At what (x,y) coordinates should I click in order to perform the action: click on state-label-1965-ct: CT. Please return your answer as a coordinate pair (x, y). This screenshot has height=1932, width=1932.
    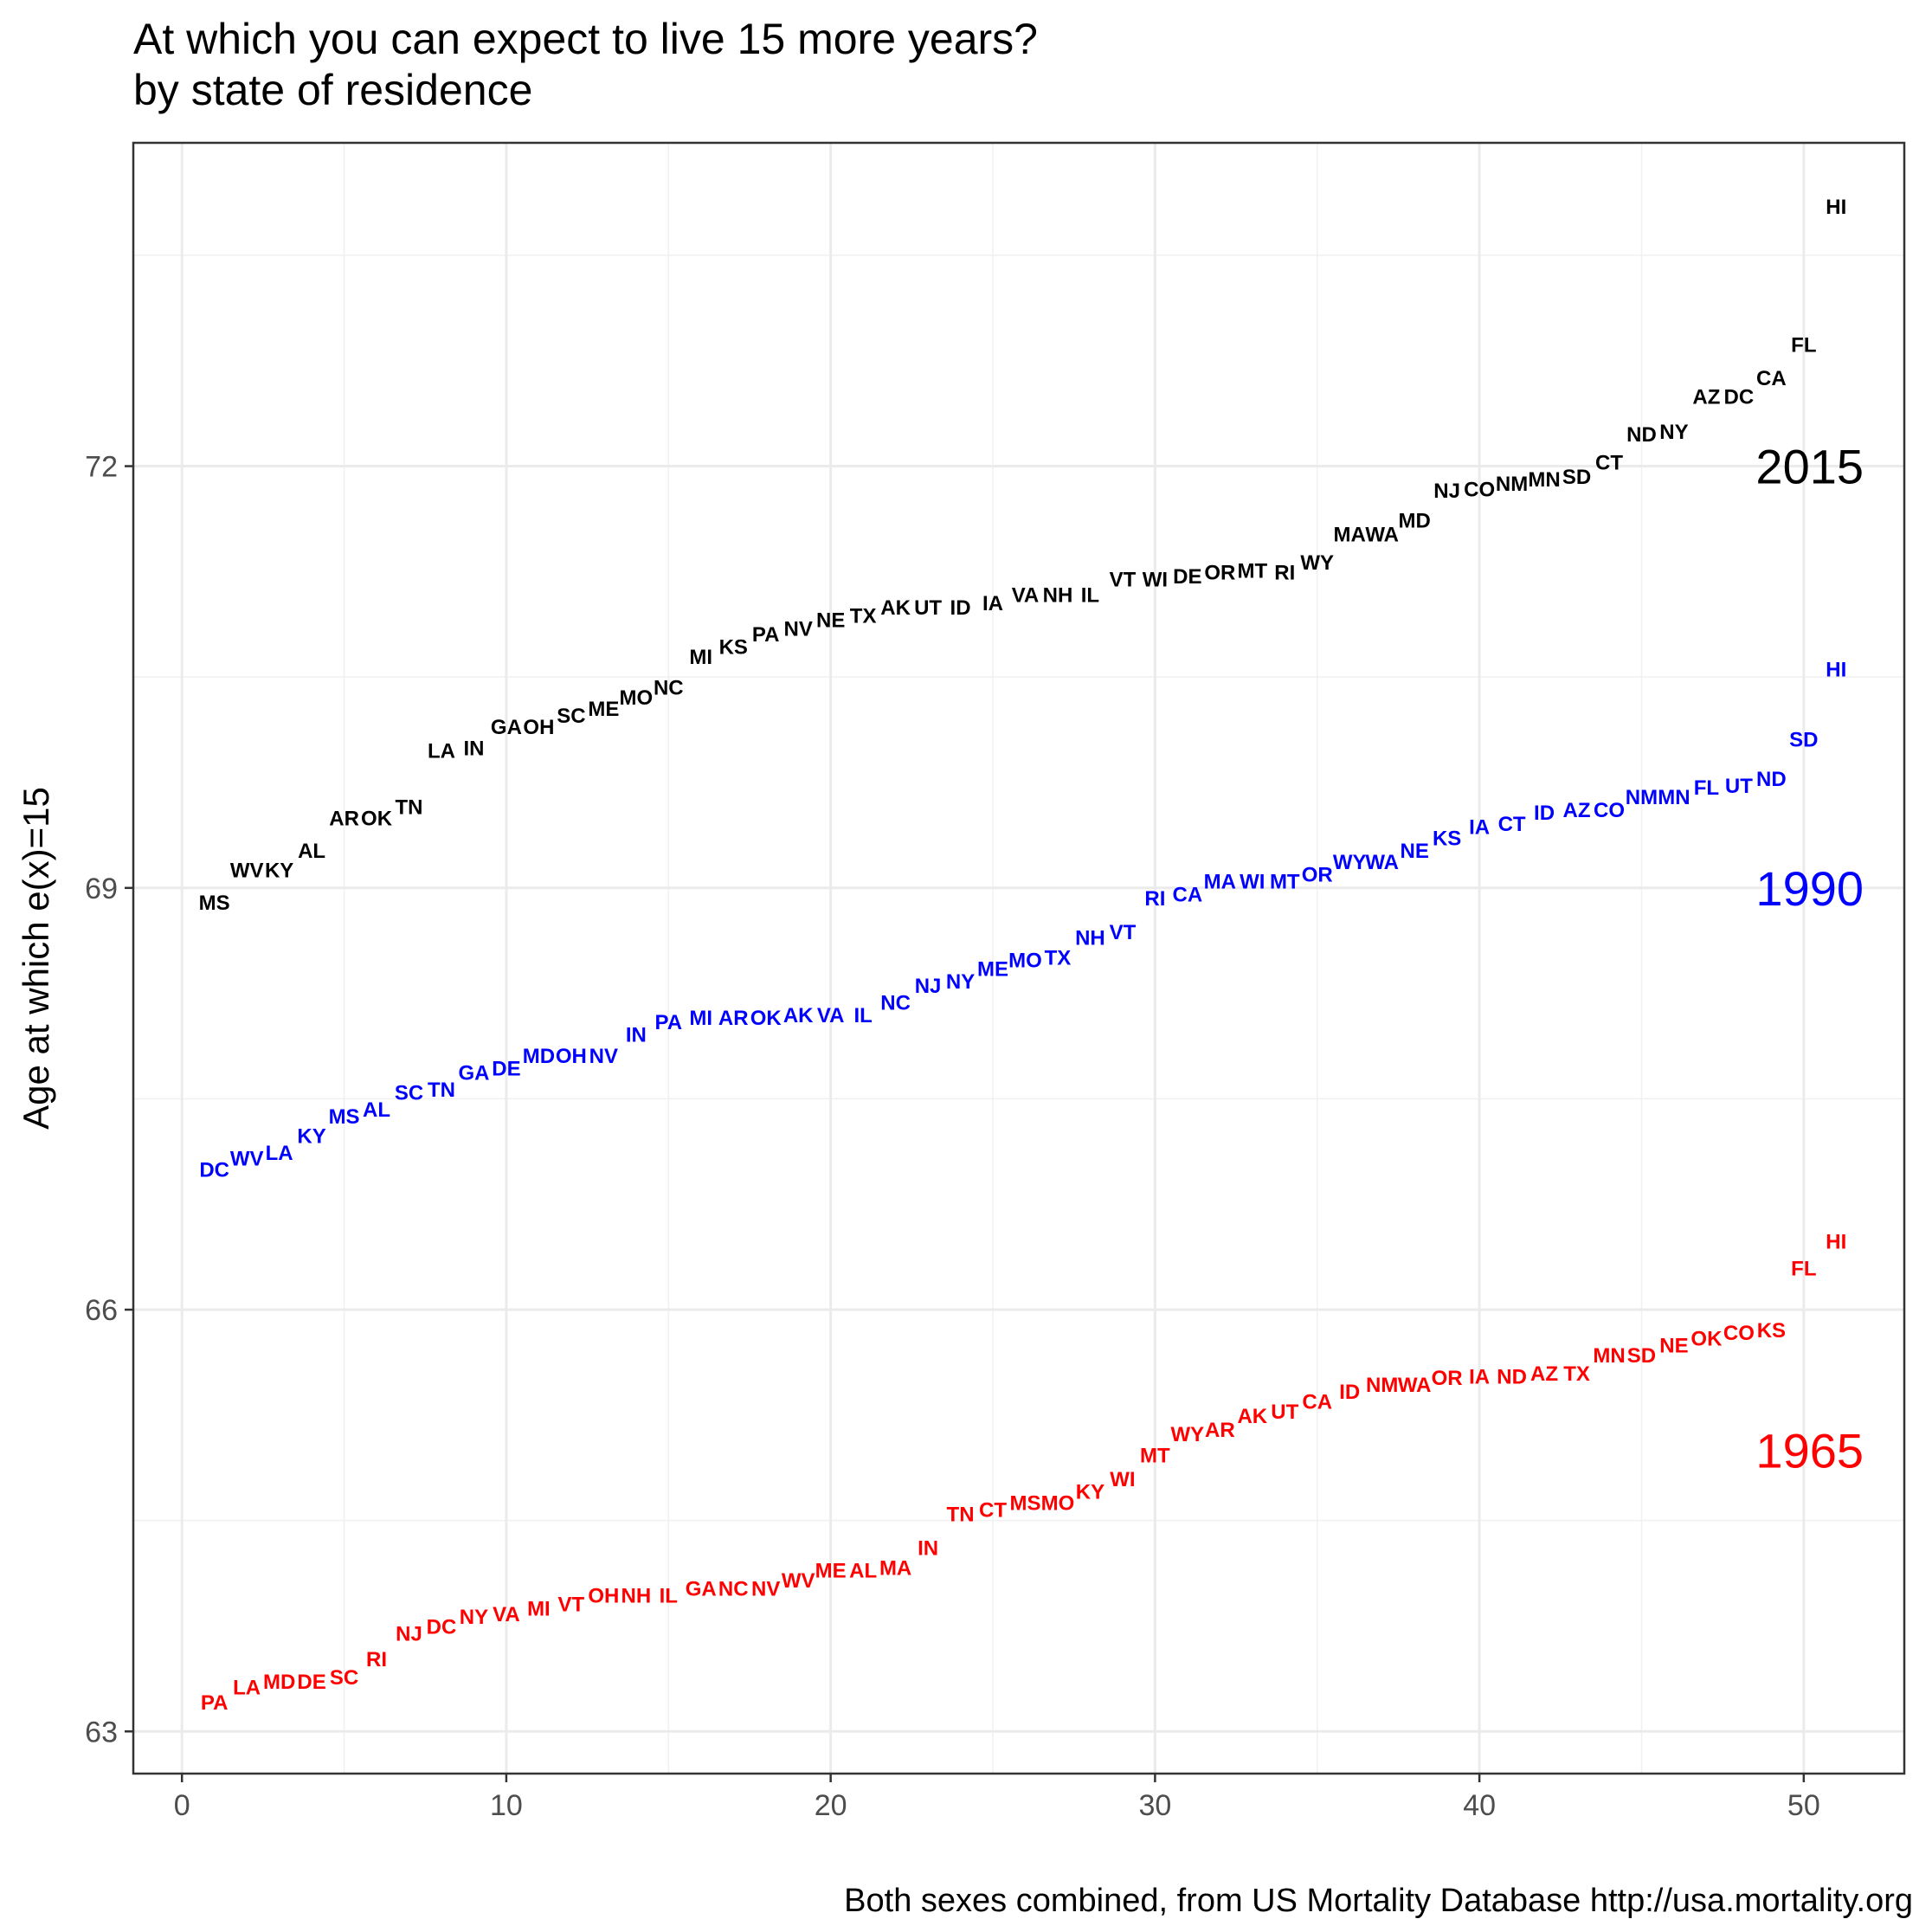
    Looking at the image, I should click on (993, 1511).